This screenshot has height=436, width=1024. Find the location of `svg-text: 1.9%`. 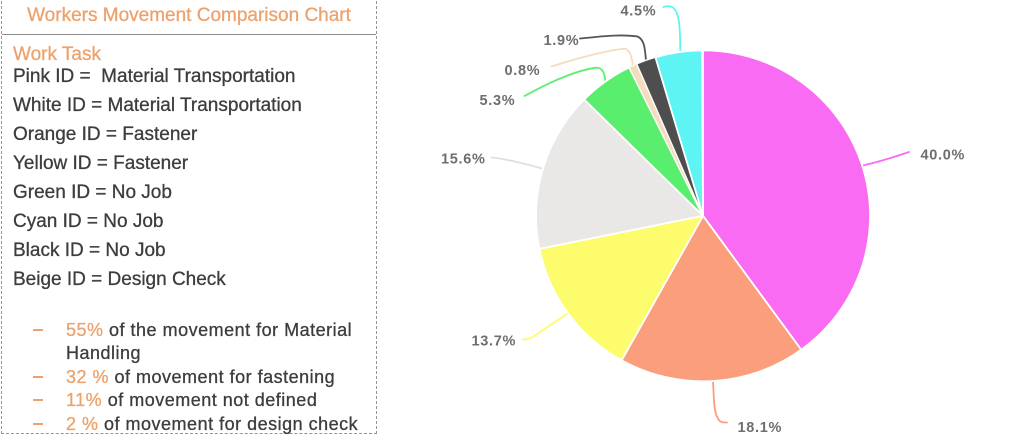

svg-text: 1.9% is located at coordinates (562, 41).